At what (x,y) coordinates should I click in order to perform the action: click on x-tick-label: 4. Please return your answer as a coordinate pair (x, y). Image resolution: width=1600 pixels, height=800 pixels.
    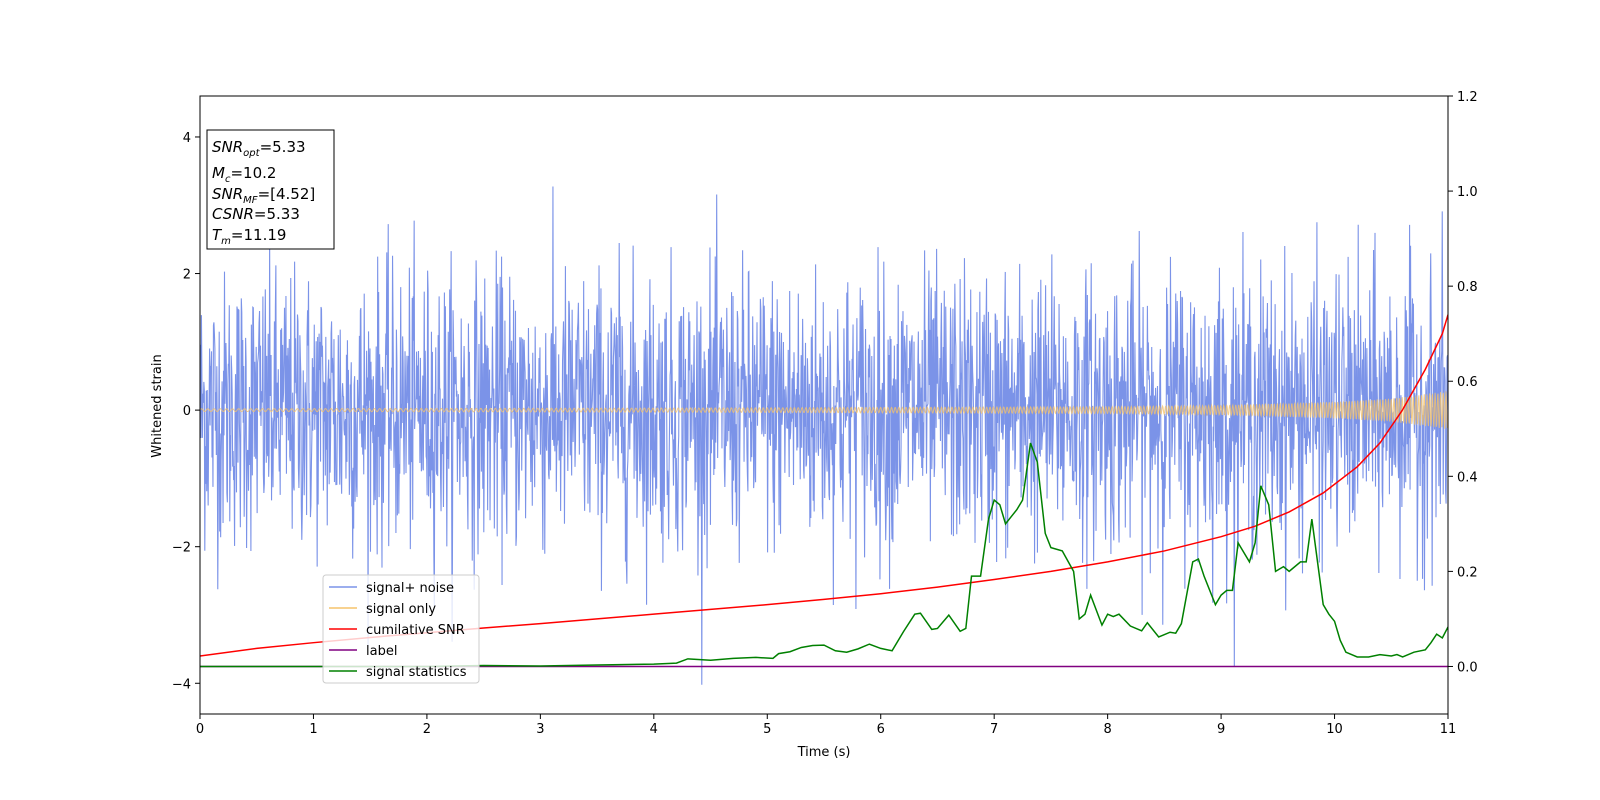
    Looking at the image, I should click on (654, 729).